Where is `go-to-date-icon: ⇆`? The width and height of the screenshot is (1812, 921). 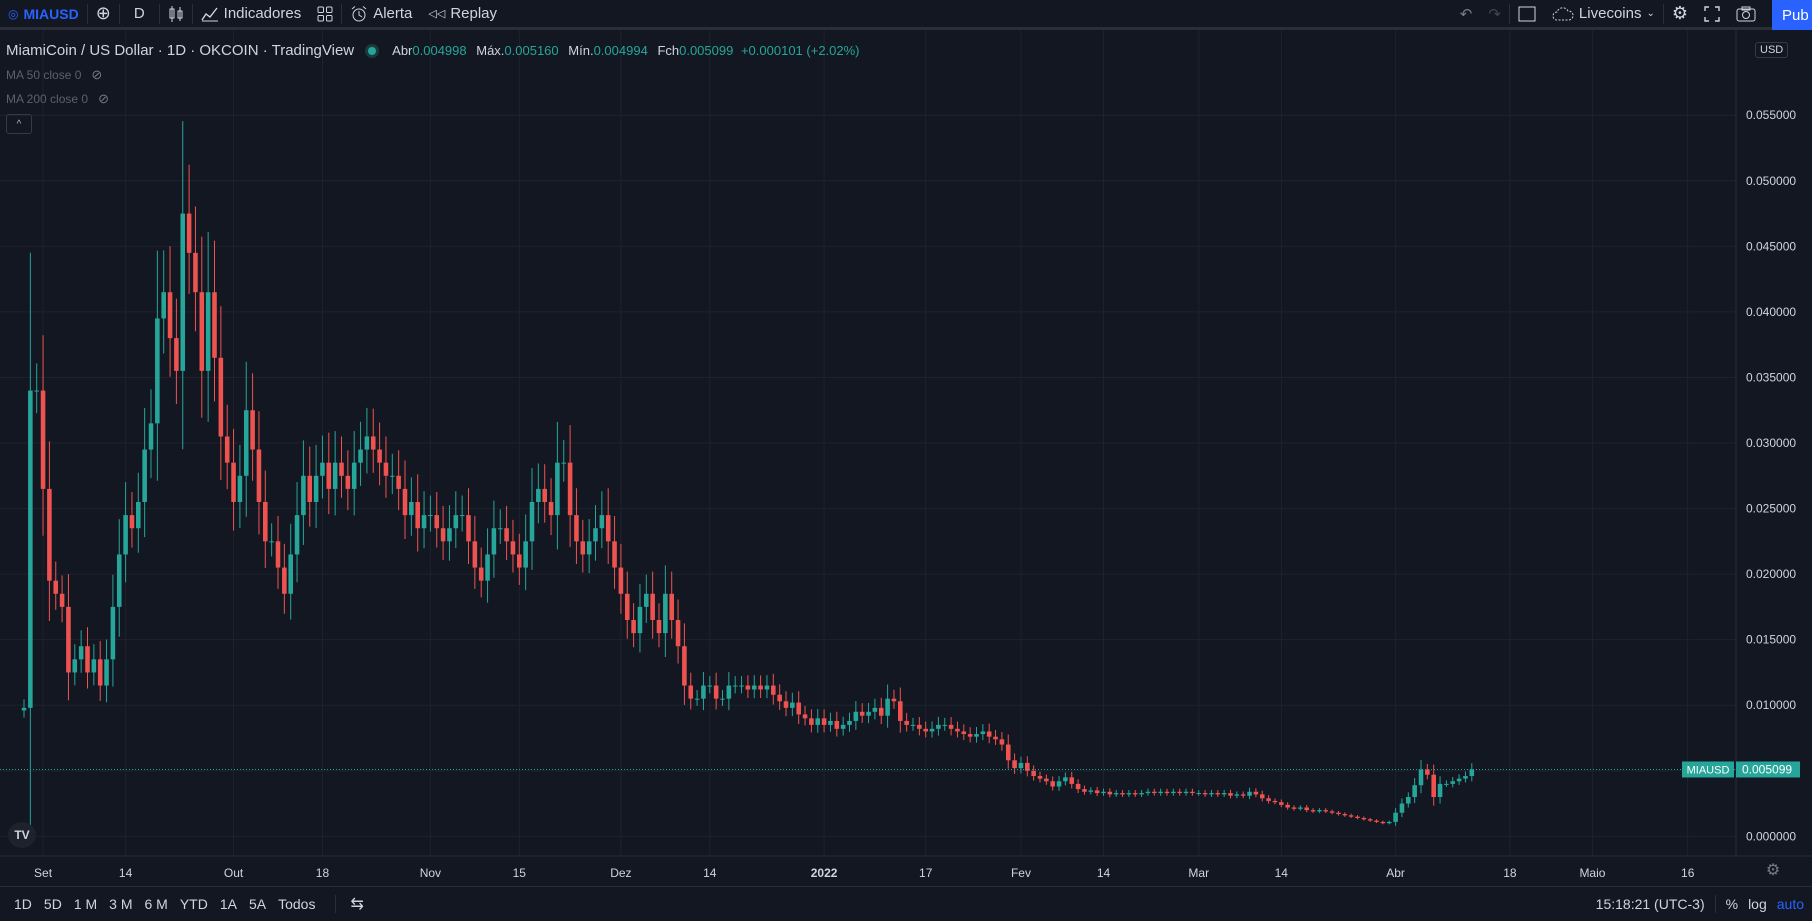
go-to-date-icon: ⇆ is located at coordinates (357, 904).